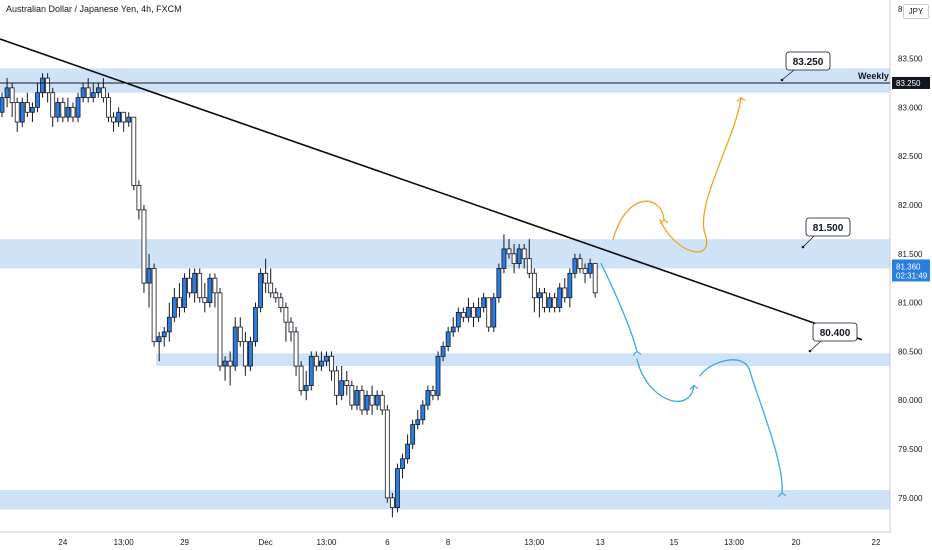  I want to click on x-tick-label: 13, so click(600, 542).